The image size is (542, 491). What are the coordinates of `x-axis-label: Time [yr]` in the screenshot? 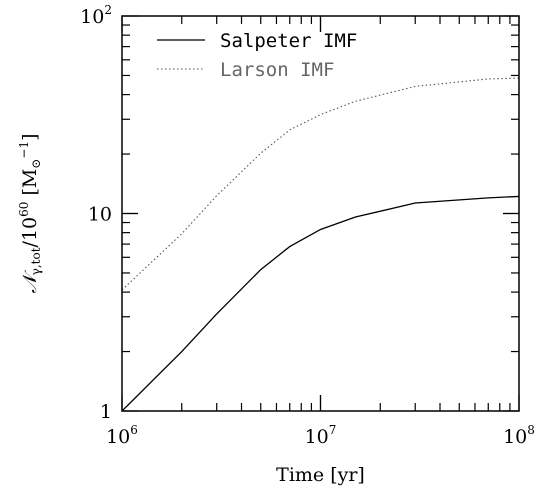 It's located at (320, 475).